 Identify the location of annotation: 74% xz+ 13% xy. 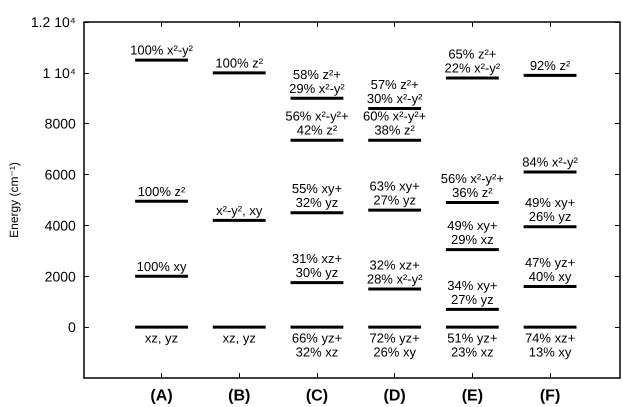
(550, 345).